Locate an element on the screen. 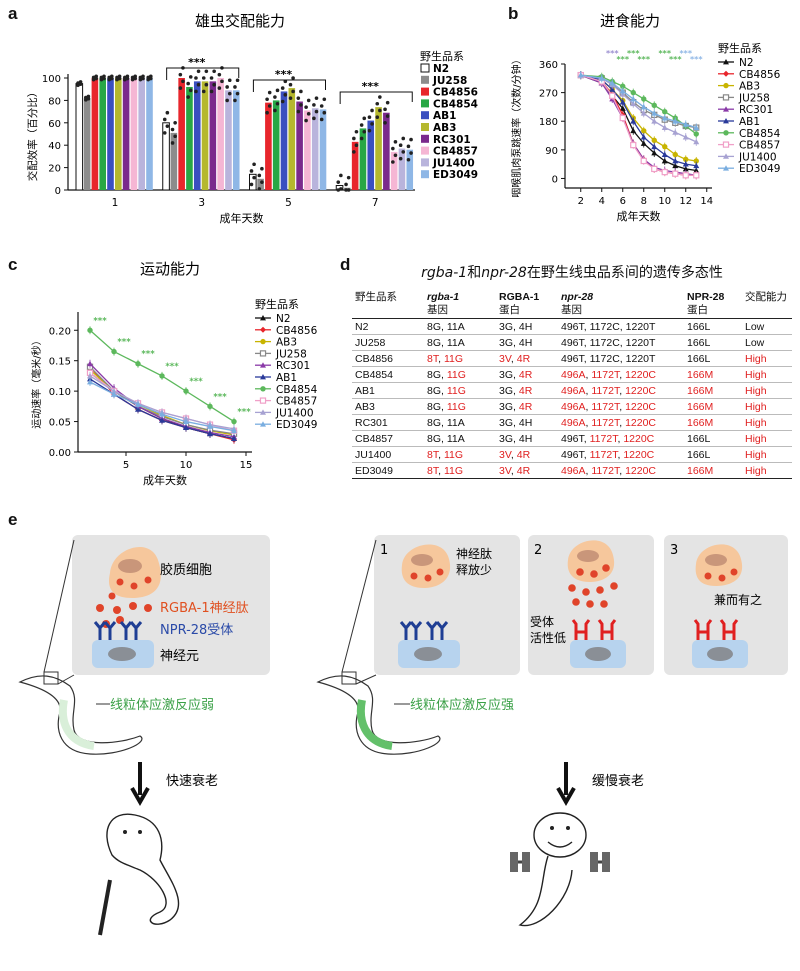  rgba1-protein-b: 4H is located at coordinates (525, 438).